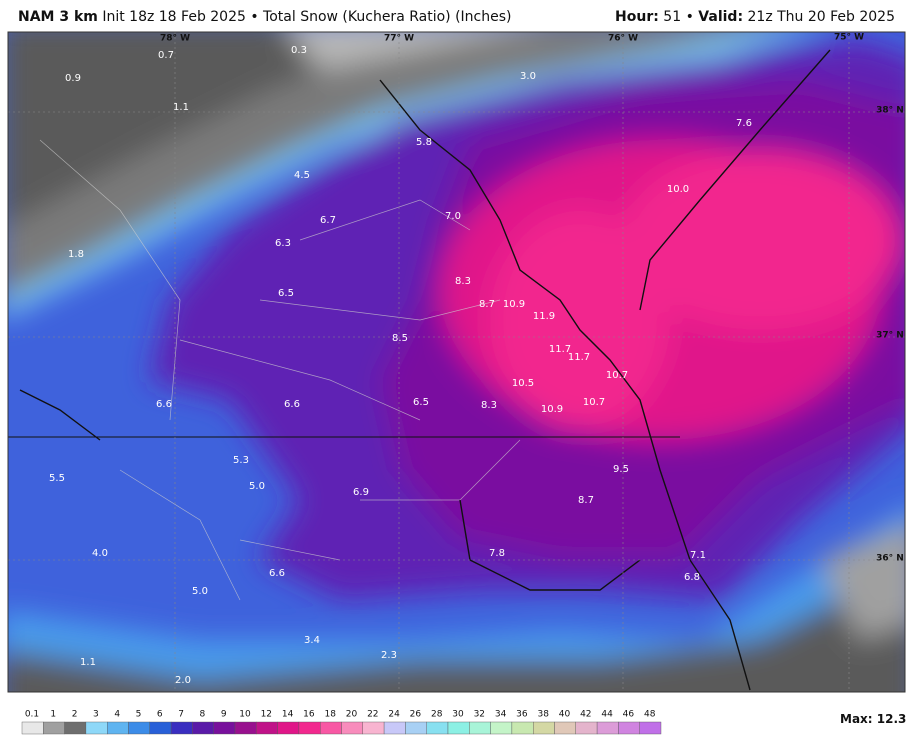  I want to click on colorbar-label: 30, so click(458, 715).